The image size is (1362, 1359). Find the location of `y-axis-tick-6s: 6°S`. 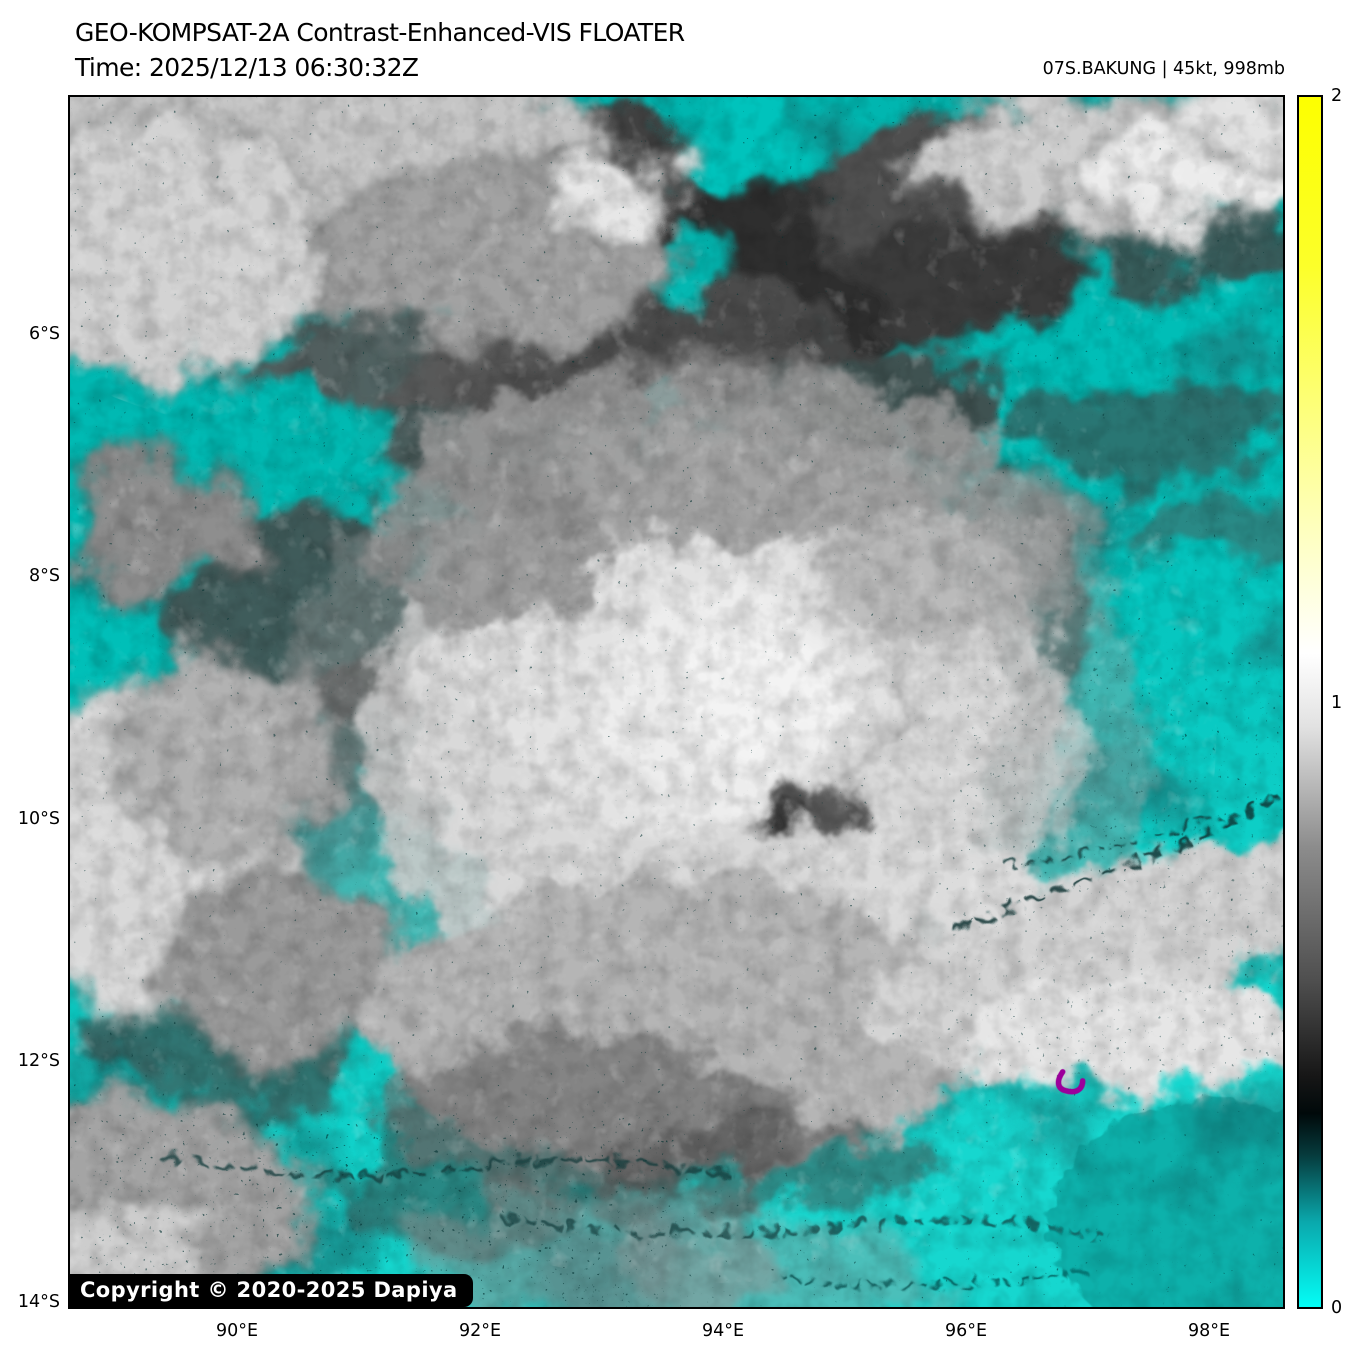

y-axis-tick-6s: 6°S is located at coordinates (44, 334).